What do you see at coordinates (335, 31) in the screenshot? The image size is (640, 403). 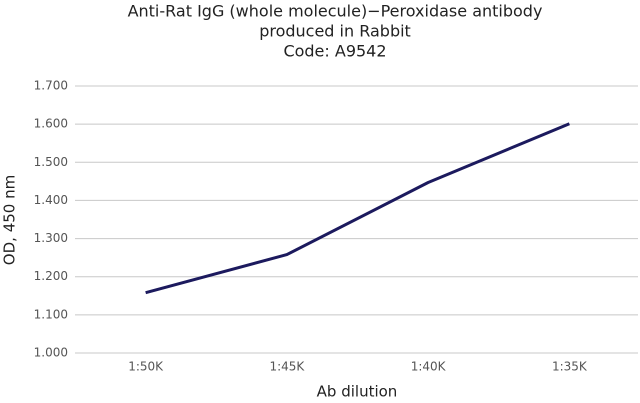 I see `chart-title: produced in Rabbit` at bounding box center [335, 31].